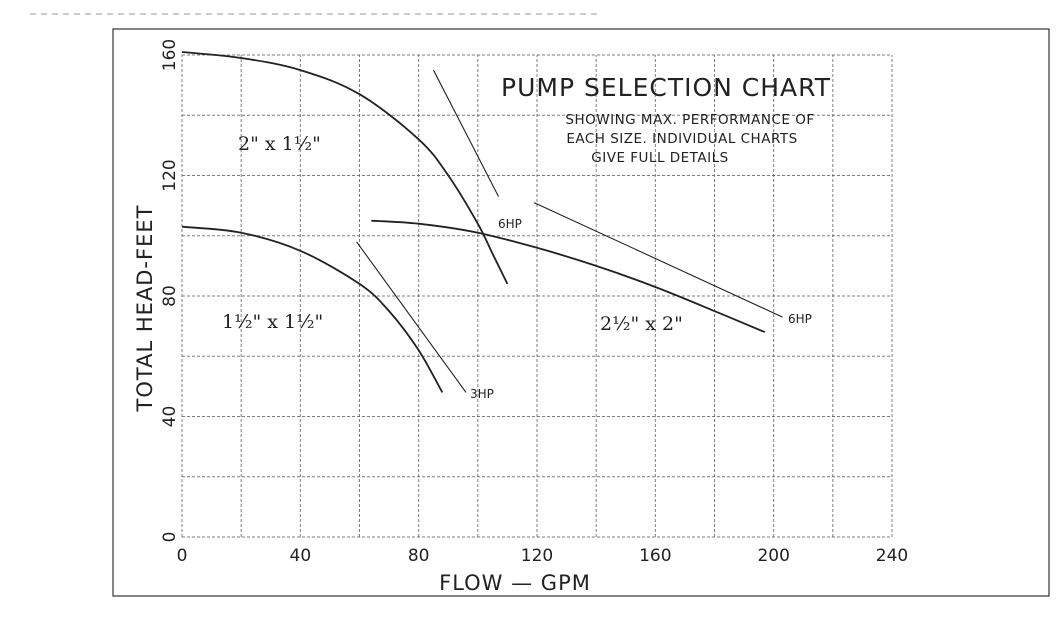 The width and height of the screenshot is (1060, 641). I want to click on x-tick-label: 200, so click(773, 556).